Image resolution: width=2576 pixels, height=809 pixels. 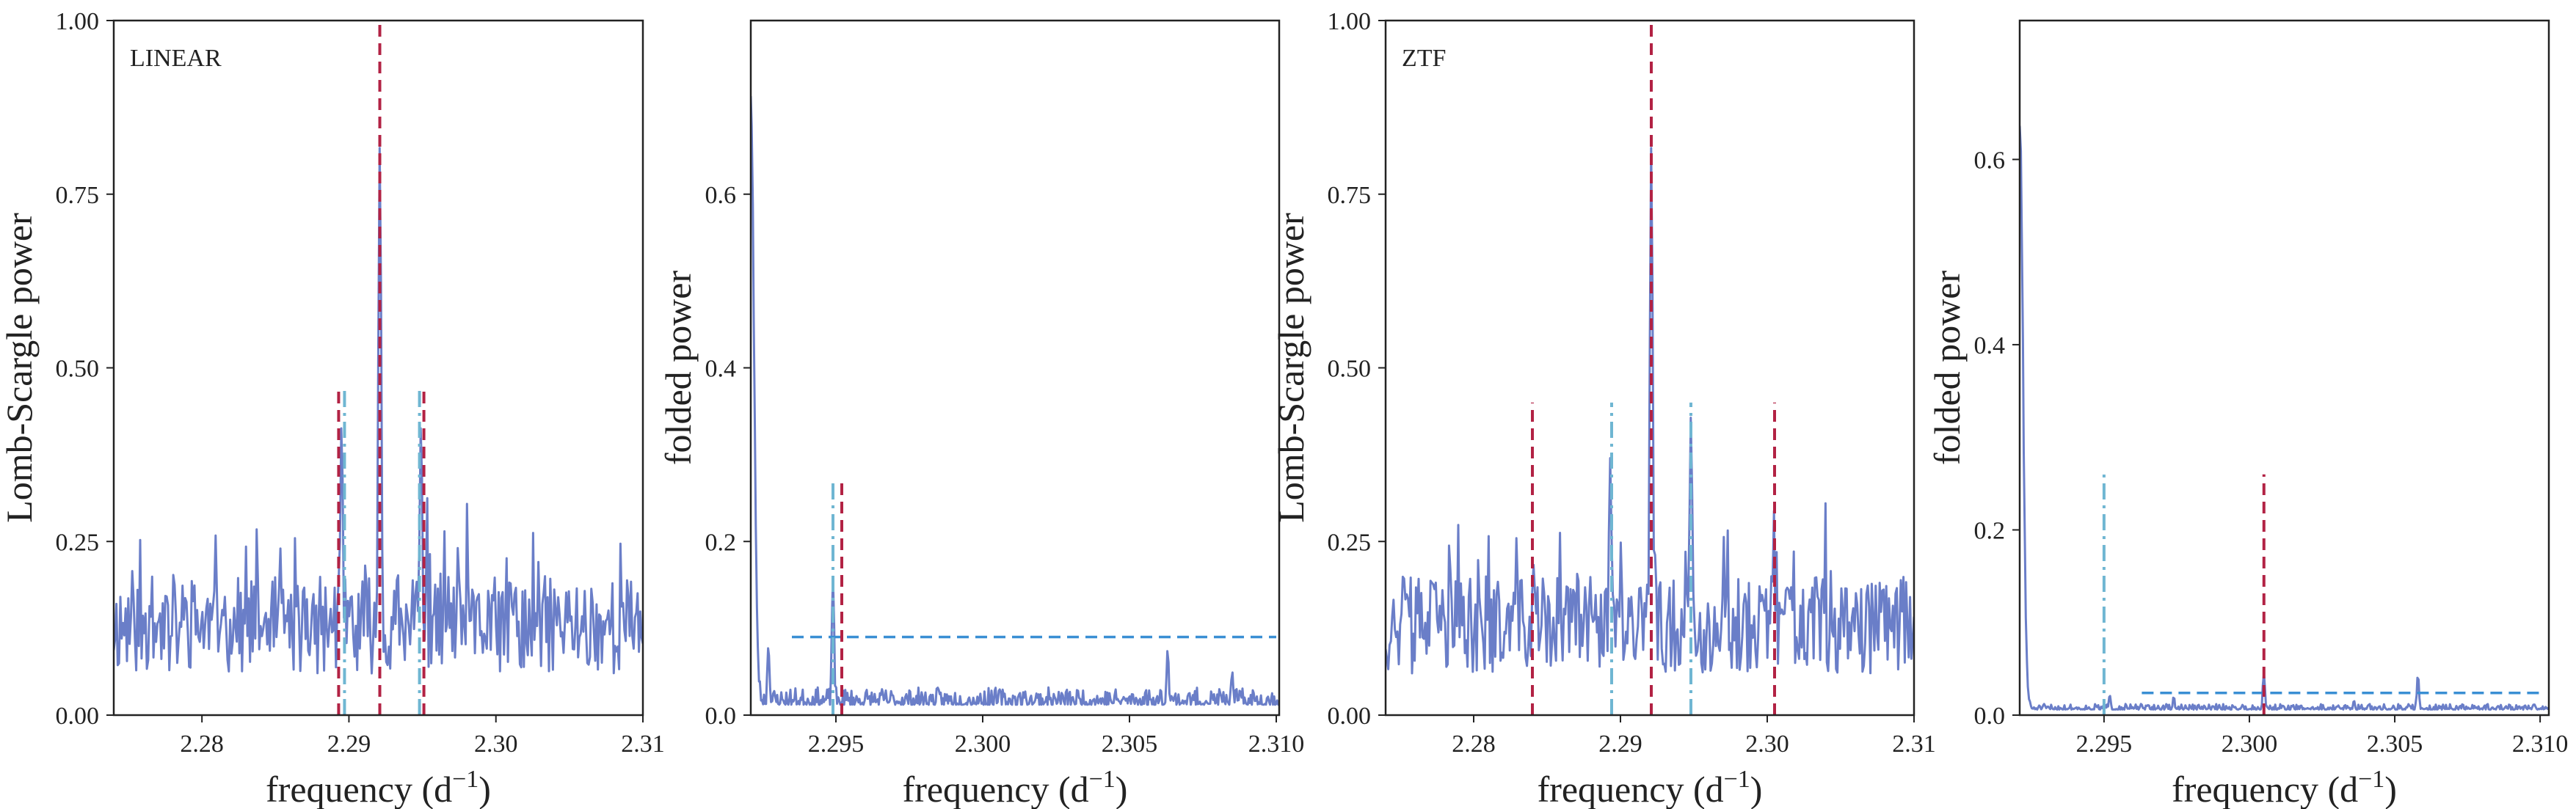 What do you see at coordinates (176, 58) in the screenshot?
I see `survey-label: LINEAR` at bounding box center [176, 58].